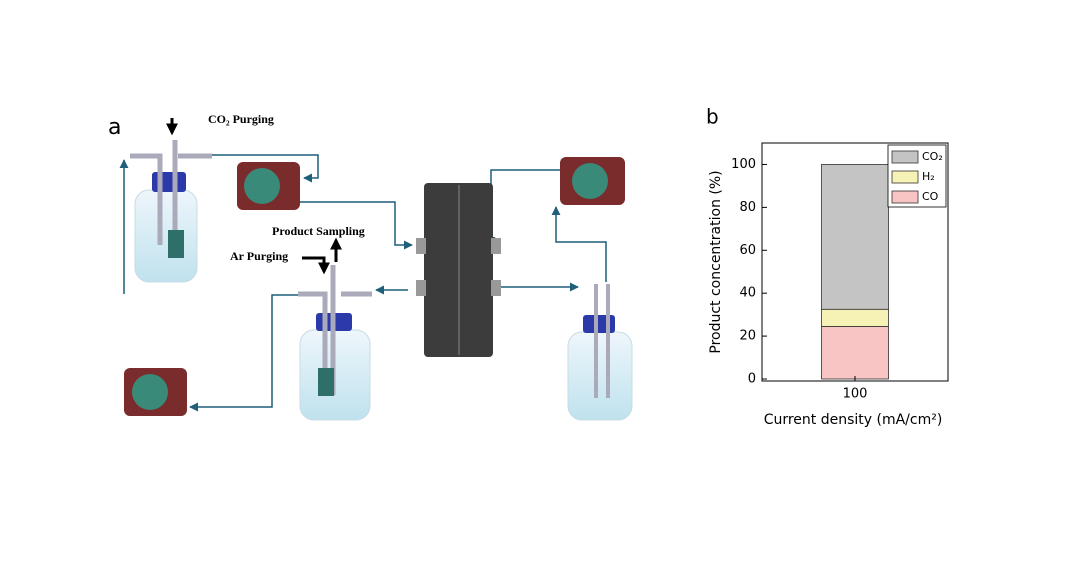  I want to click on x-axis-label: Current density (mA/cm²), so click(853, 420).